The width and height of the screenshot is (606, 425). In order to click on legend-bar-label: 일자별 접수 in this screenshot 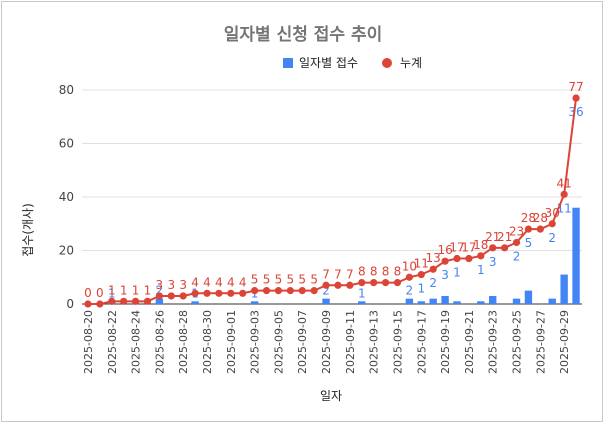, I will do `click(328, 63)`.